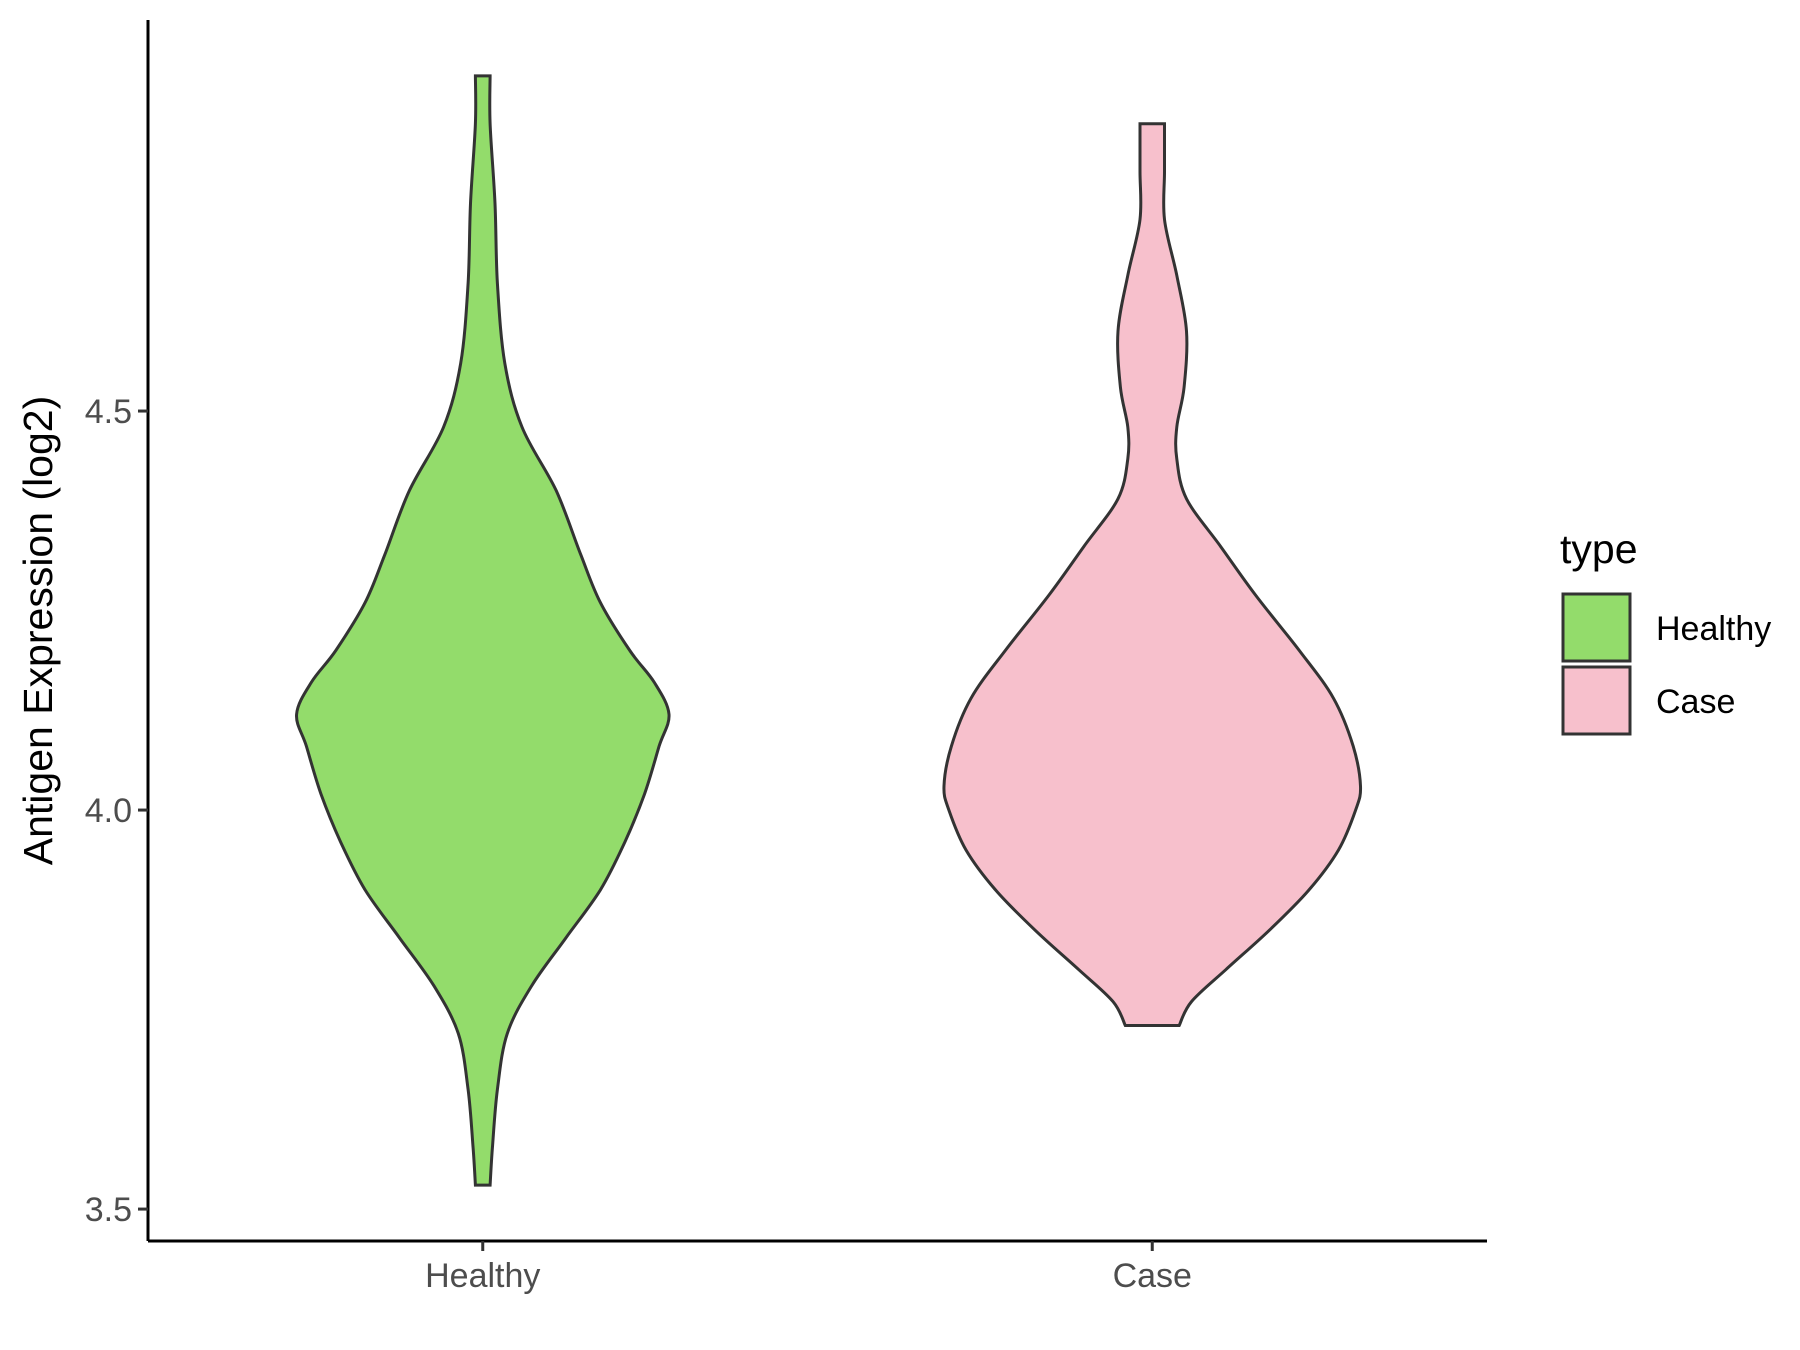  Describe the element at coordinates (1695, 702) in the screenshot. I see `legend-label-case: Case` at that location.